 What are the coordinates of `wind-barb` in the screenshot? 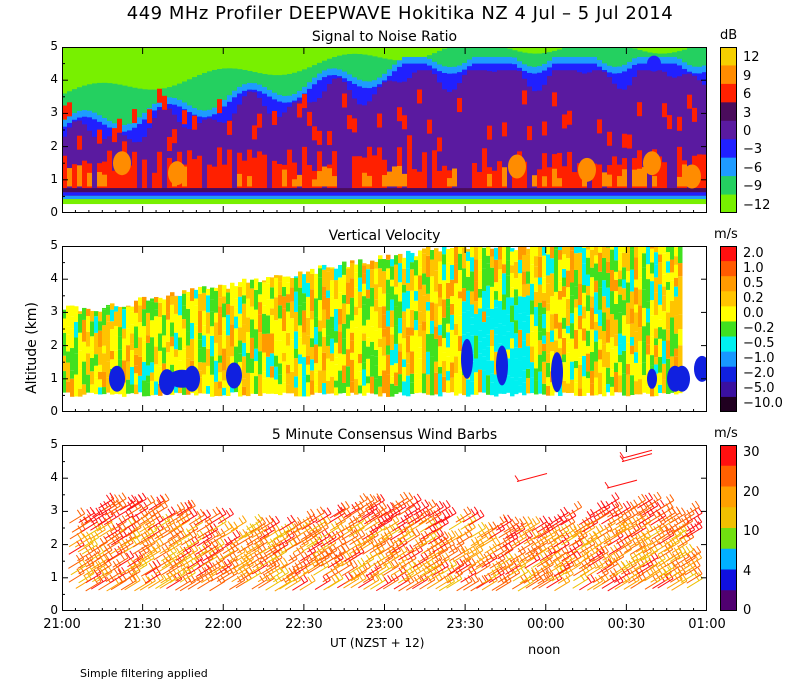 It's located at (237, 553).